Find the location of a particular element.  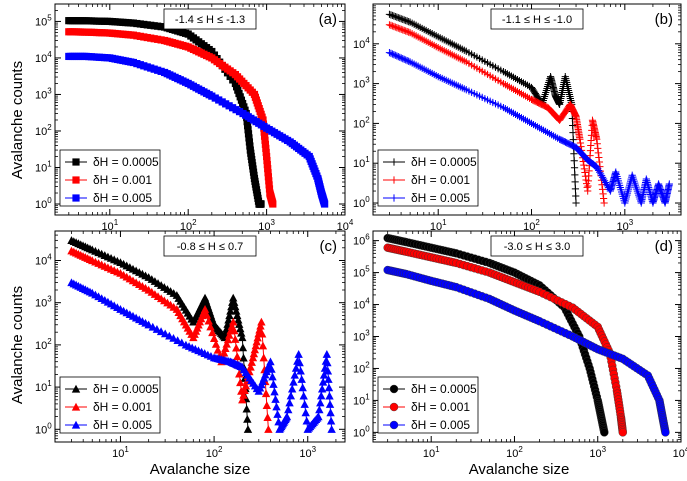

legend-label: δH = 0.0005 is located at coordinates (444, 389).